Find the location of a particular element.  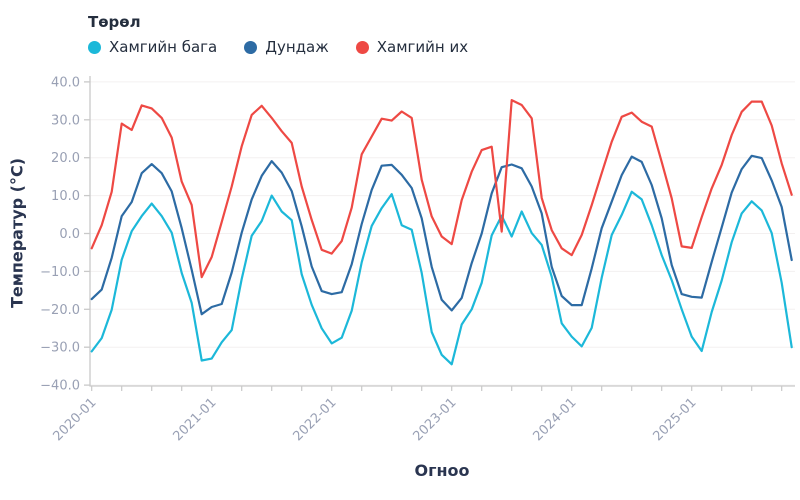

y-tick-label: 30.0 is located at coordinates (65, 120).